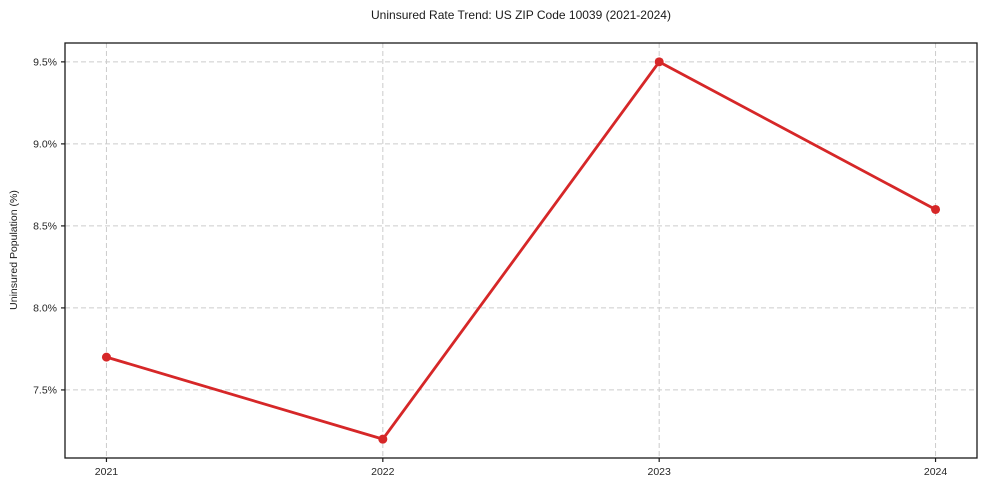  Describe the element at coordinates (45, 390) in the screenshot. I see `y-tick-label: 7.5%` at that location.